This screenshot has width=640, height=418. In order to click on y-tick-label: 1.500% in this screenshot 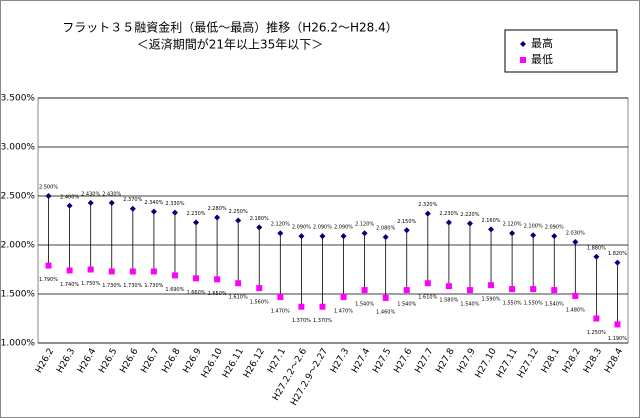, I will do `click(18, 295)`.